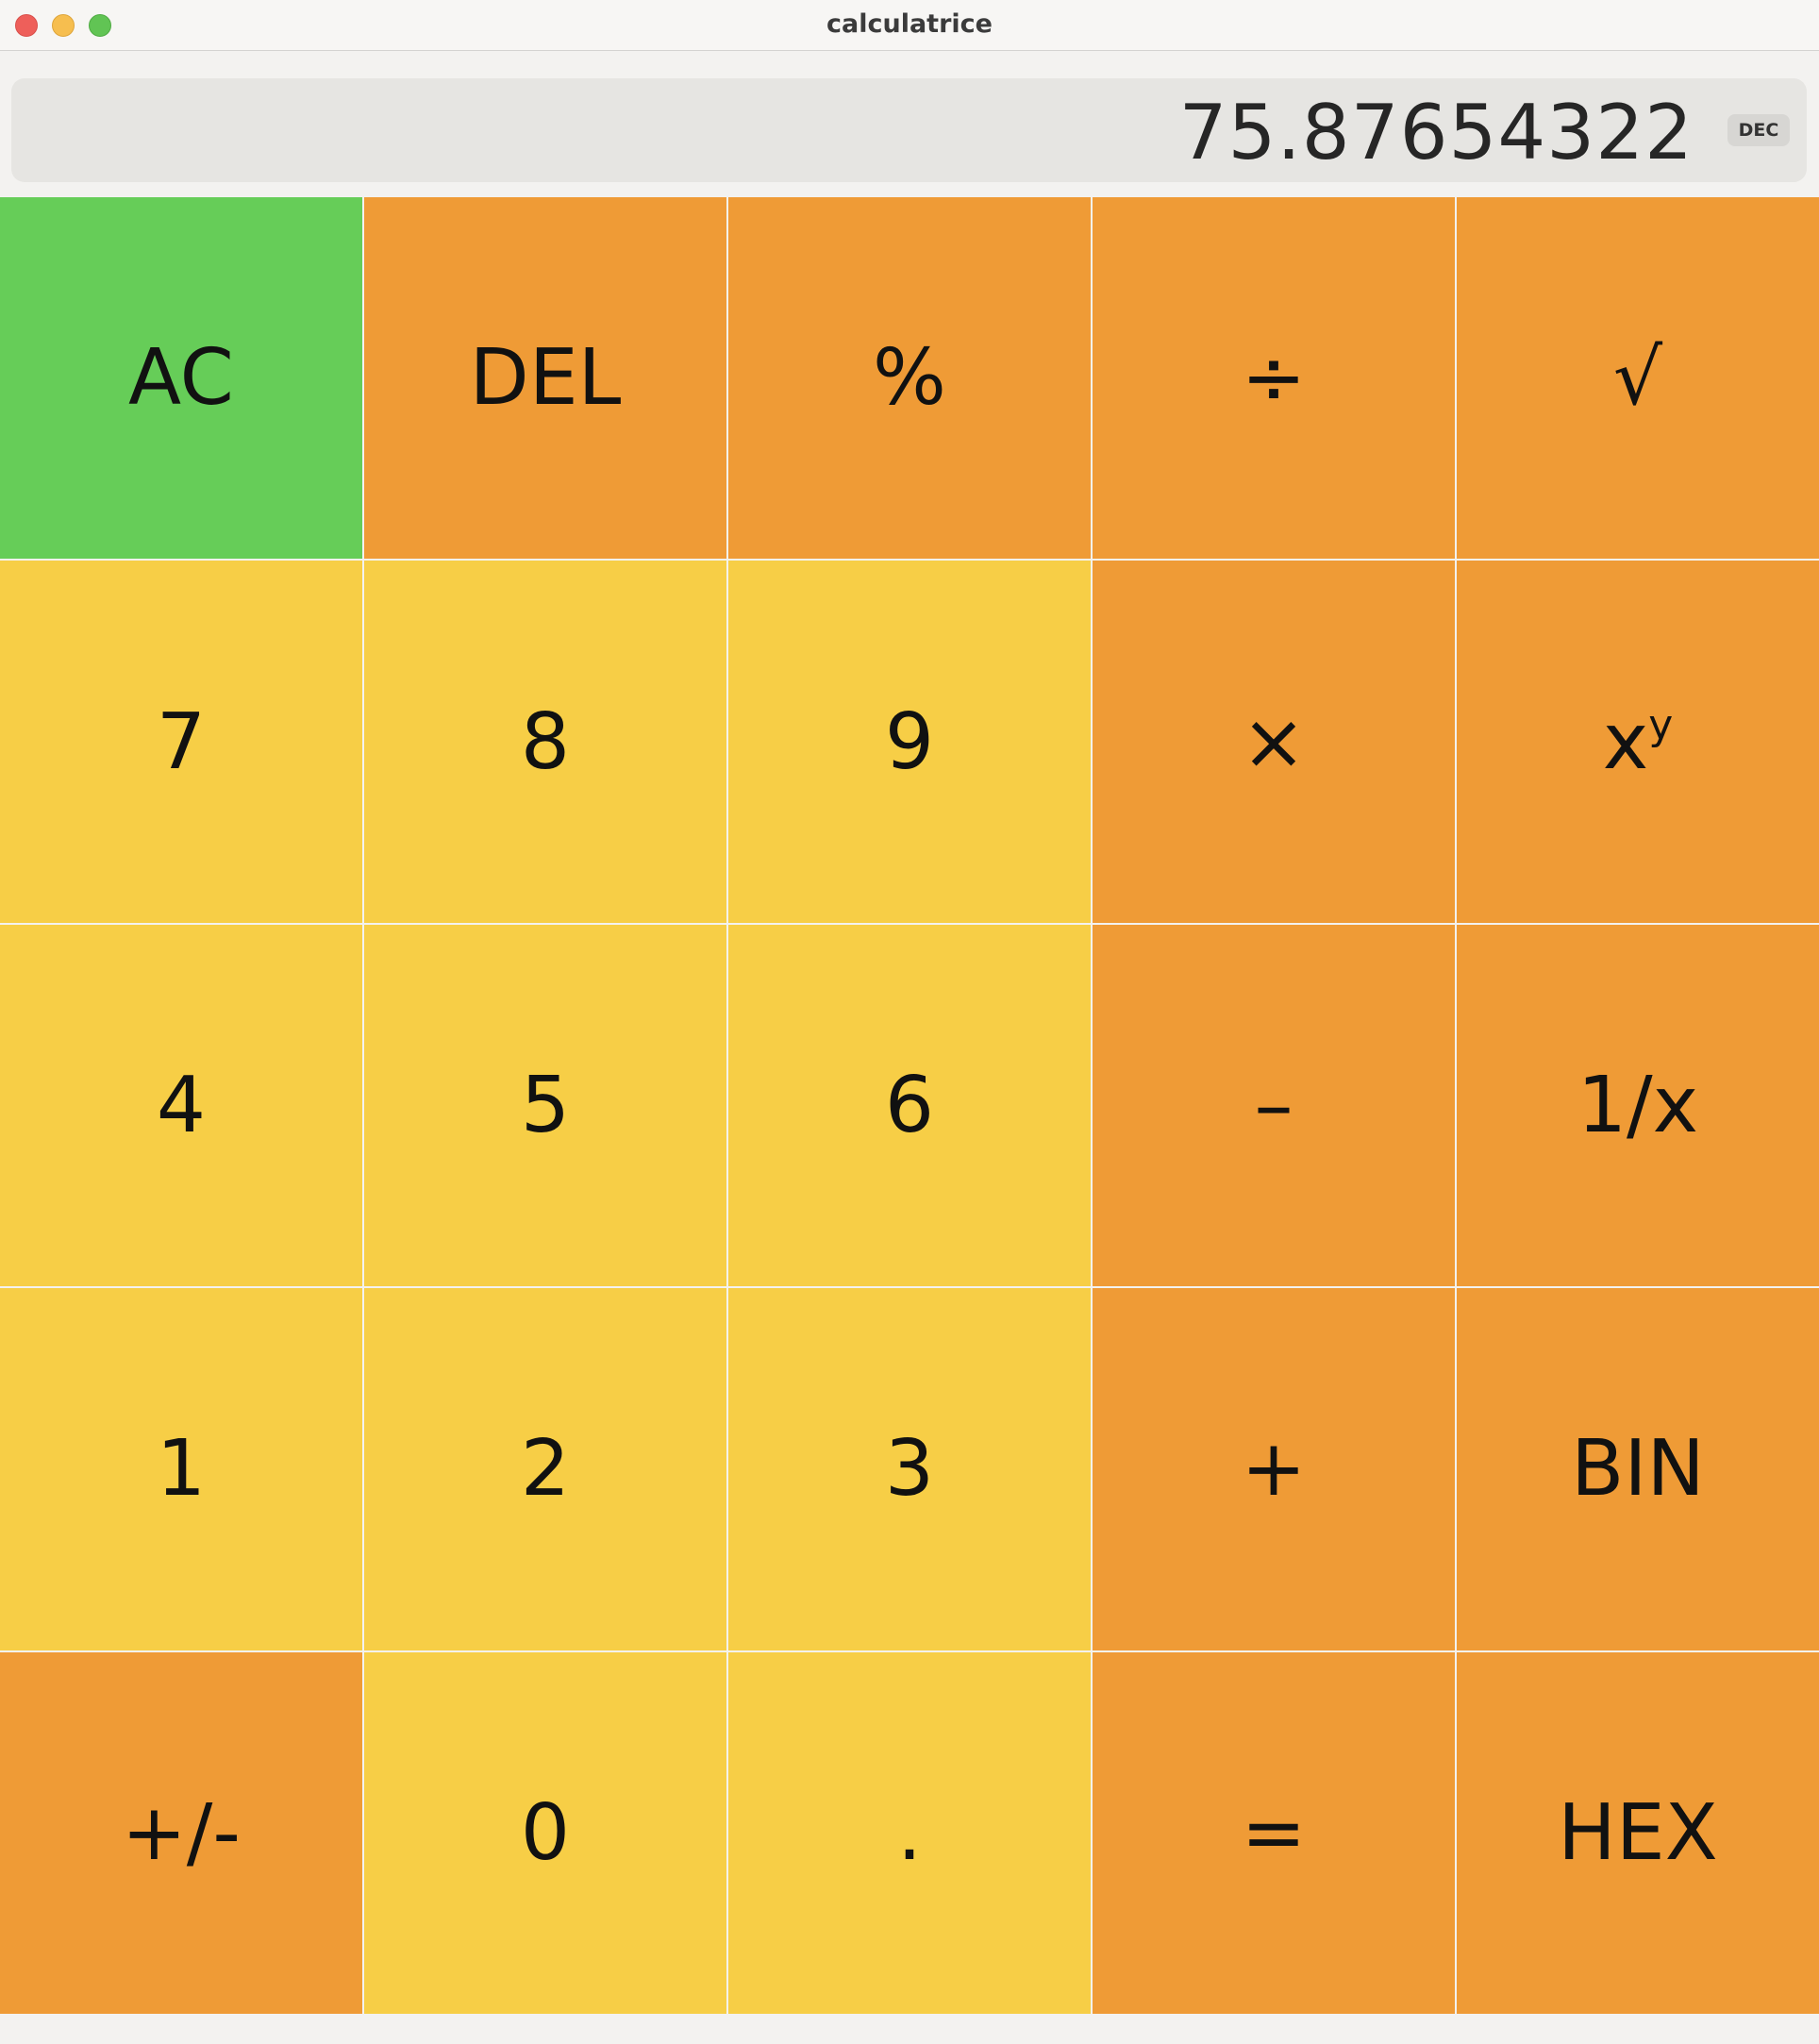  Describe the element at coordinates (909, 130) in the screenshot. I see `result-display: 75.87654322 DEC` at that location.